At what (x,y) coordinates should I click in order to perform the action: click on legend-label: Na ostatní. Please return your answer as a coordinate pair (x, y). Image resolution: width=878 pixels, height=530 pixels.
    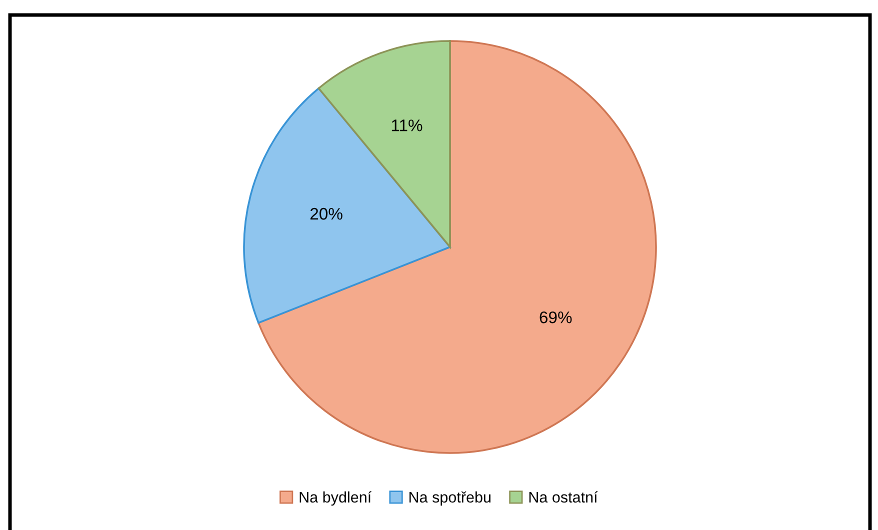
    Looking at the image, I should click on (563, 497).